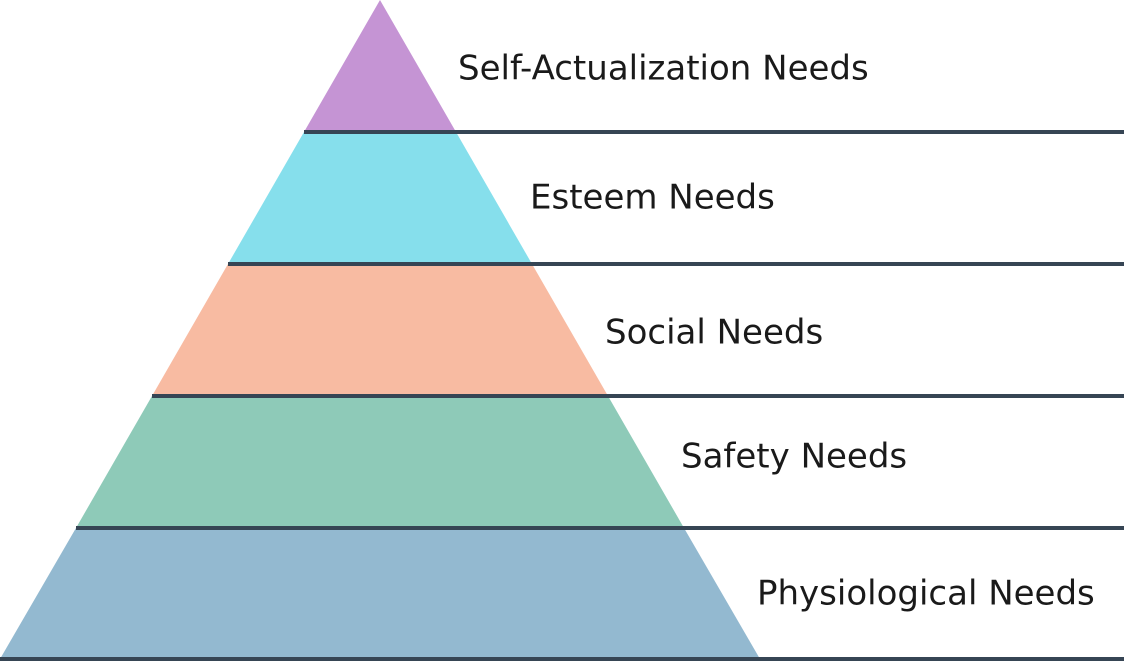  I want to click on level-label: Physiological Needs, so click(926, 594).